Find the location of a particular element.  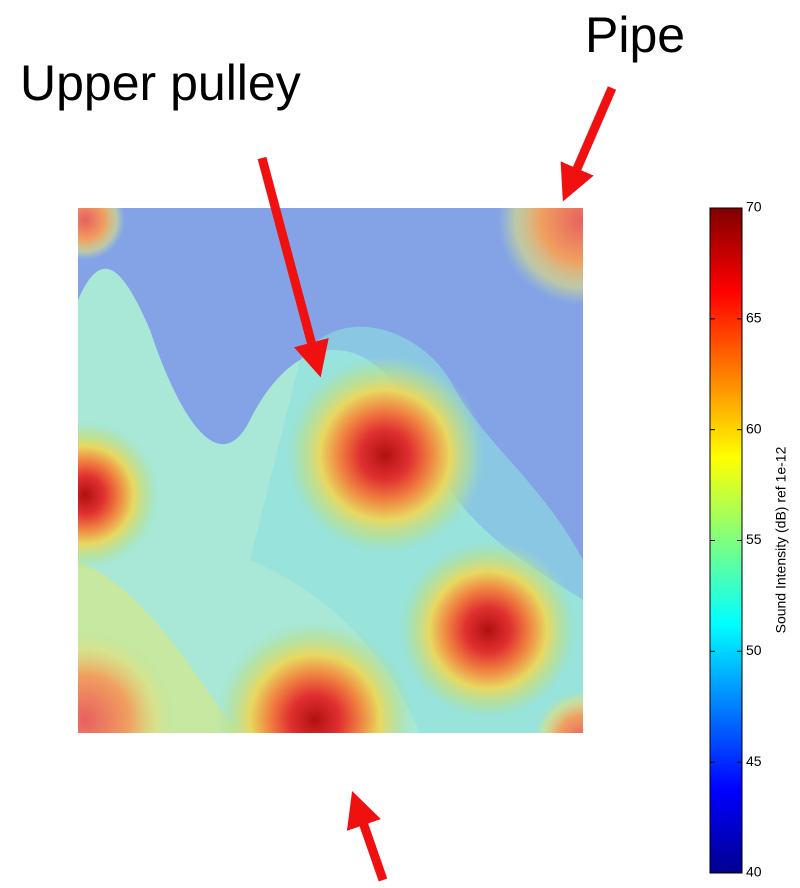

tick-label: 70 is located at coordinates (754, 207).